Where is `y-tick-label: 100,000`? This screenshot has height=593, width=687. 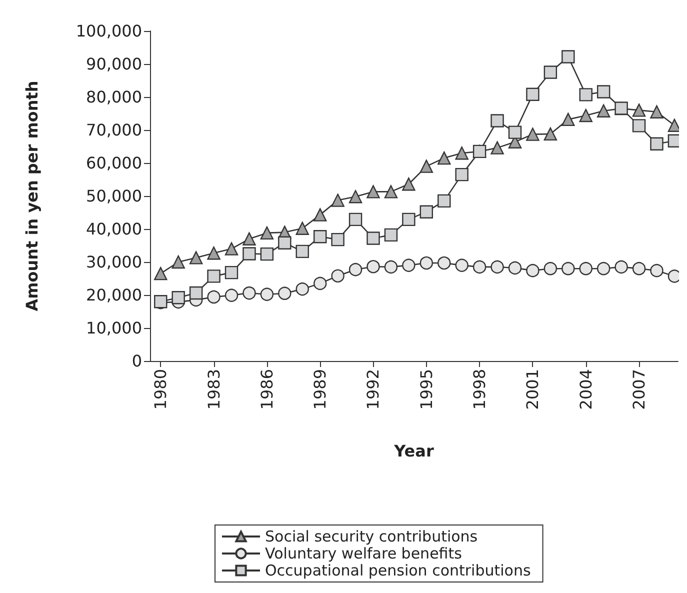
y-tick-label: 100,000 is located at coordinates (109, 31).